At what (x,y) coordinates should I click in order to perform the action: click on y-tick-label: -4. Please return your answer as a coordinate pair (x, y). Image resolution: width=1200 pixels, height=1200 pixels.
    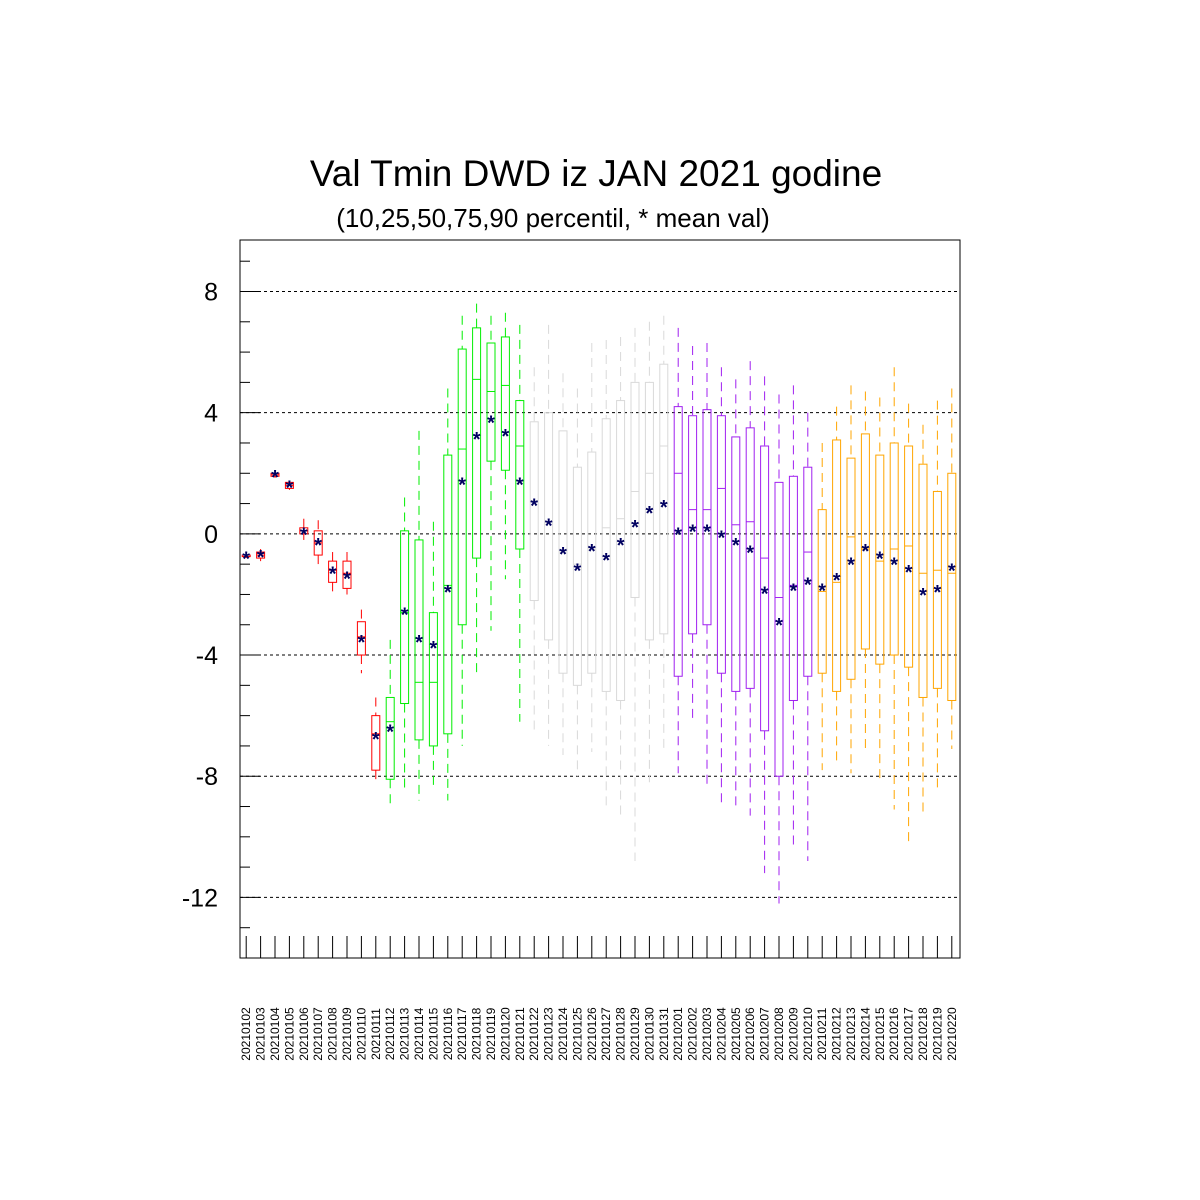
    Looking at the image, I should click on (207, 656).